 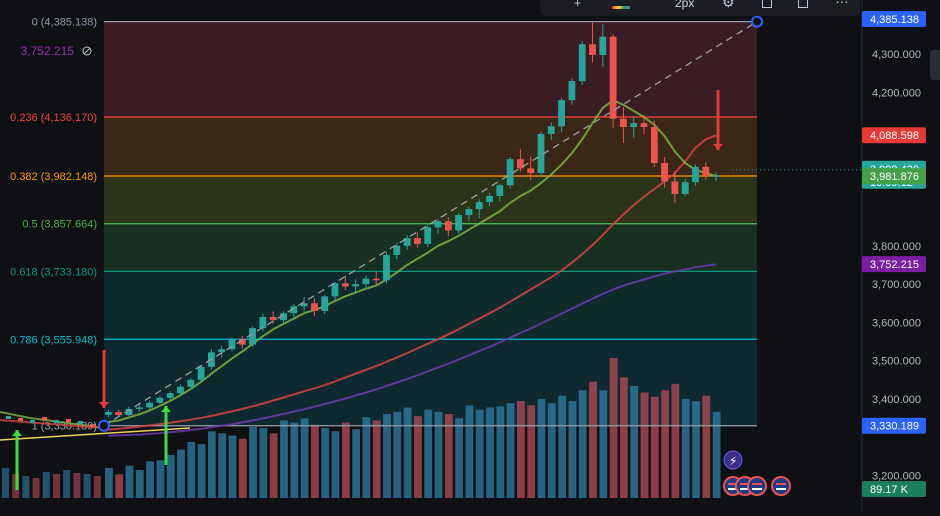 What do you see at coordinates (95, 434) in the screenshot?
I see `trend-line-yellow` at bounding box center [95, 434].